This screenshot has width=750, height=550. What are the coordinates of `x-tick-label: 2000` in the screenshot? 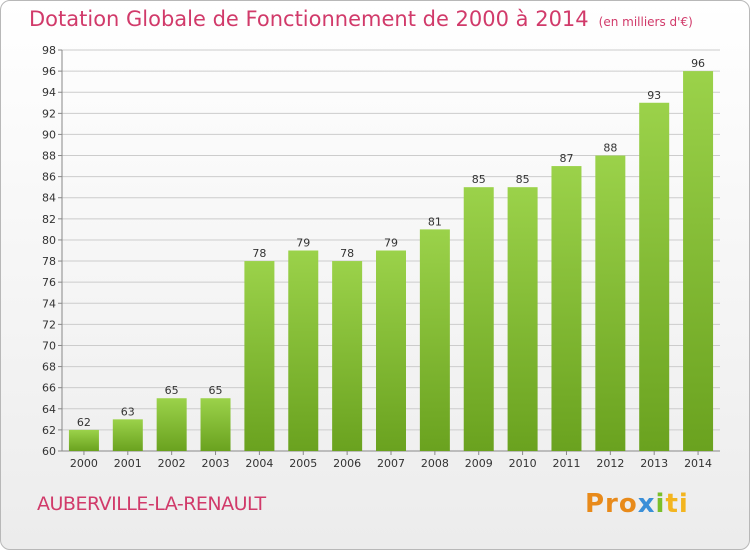 It's located at (84, 463).